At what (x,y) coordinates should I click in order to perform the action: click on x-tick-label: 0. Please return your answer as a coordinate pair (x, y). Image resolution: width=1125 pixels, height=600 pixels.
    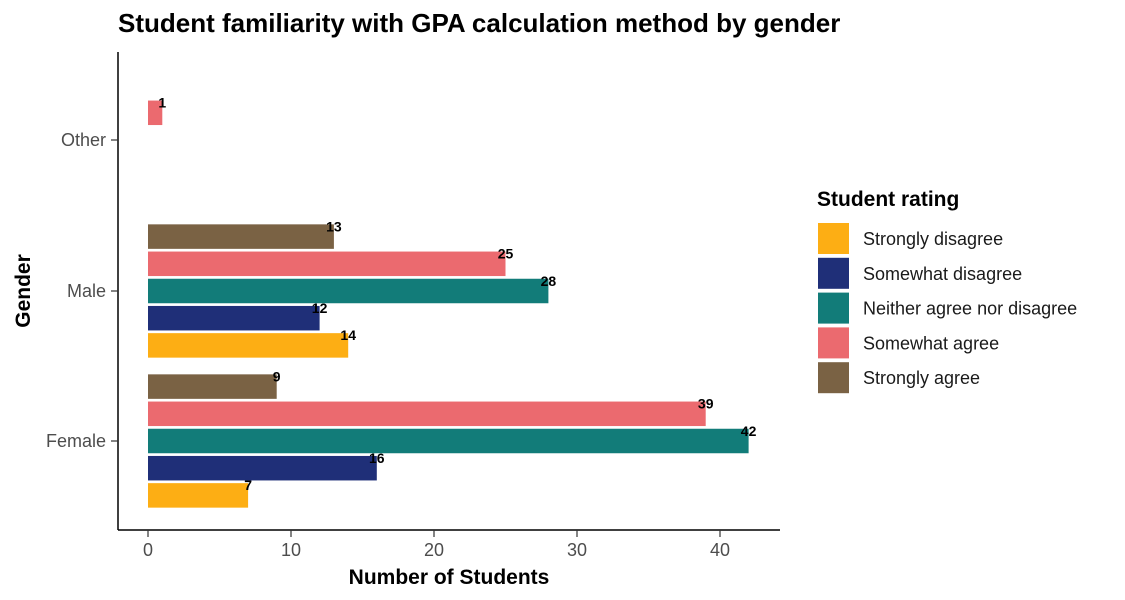
    Looking at the image, I should click on (148, 550).